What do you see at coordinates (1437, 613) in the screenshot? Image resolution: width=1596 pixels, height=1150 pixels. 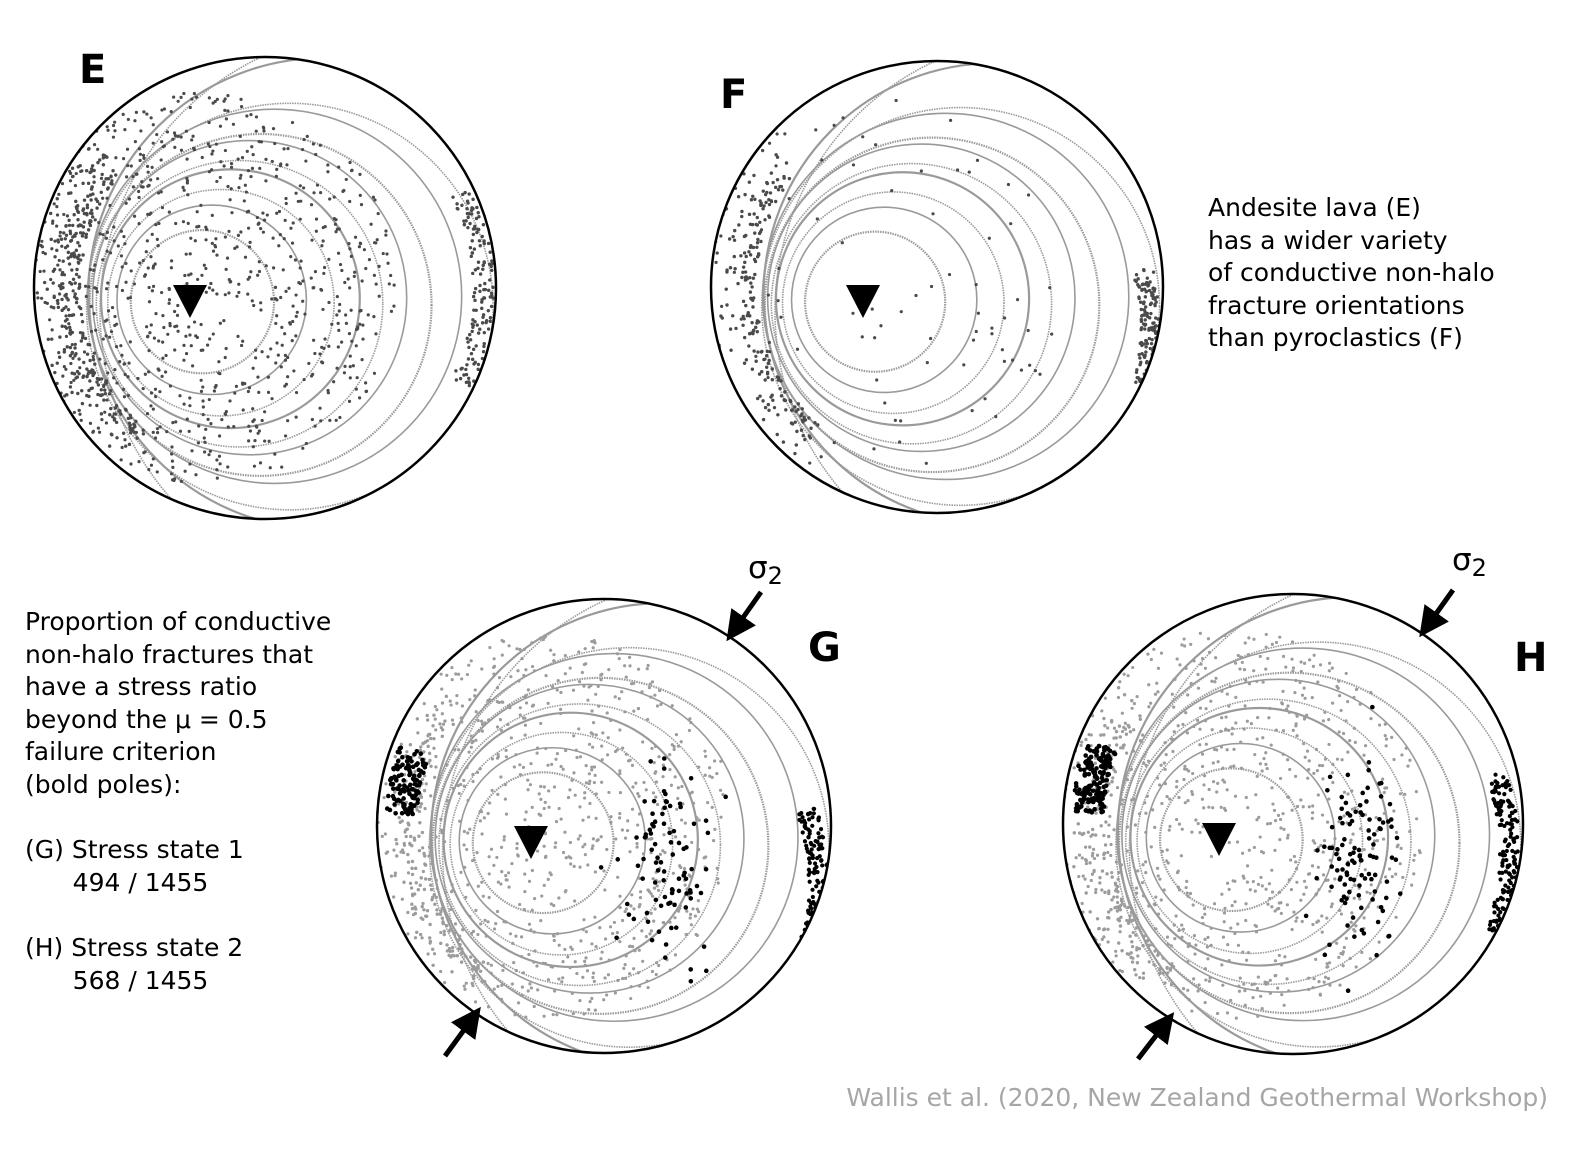 I see `sigma2-arrow-h-top` at bounding box center [1437, 613].